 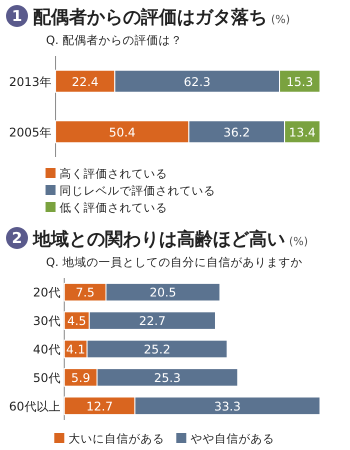 I want to click on legend-label: 大いに自信がある, so click(x=116, y=439).